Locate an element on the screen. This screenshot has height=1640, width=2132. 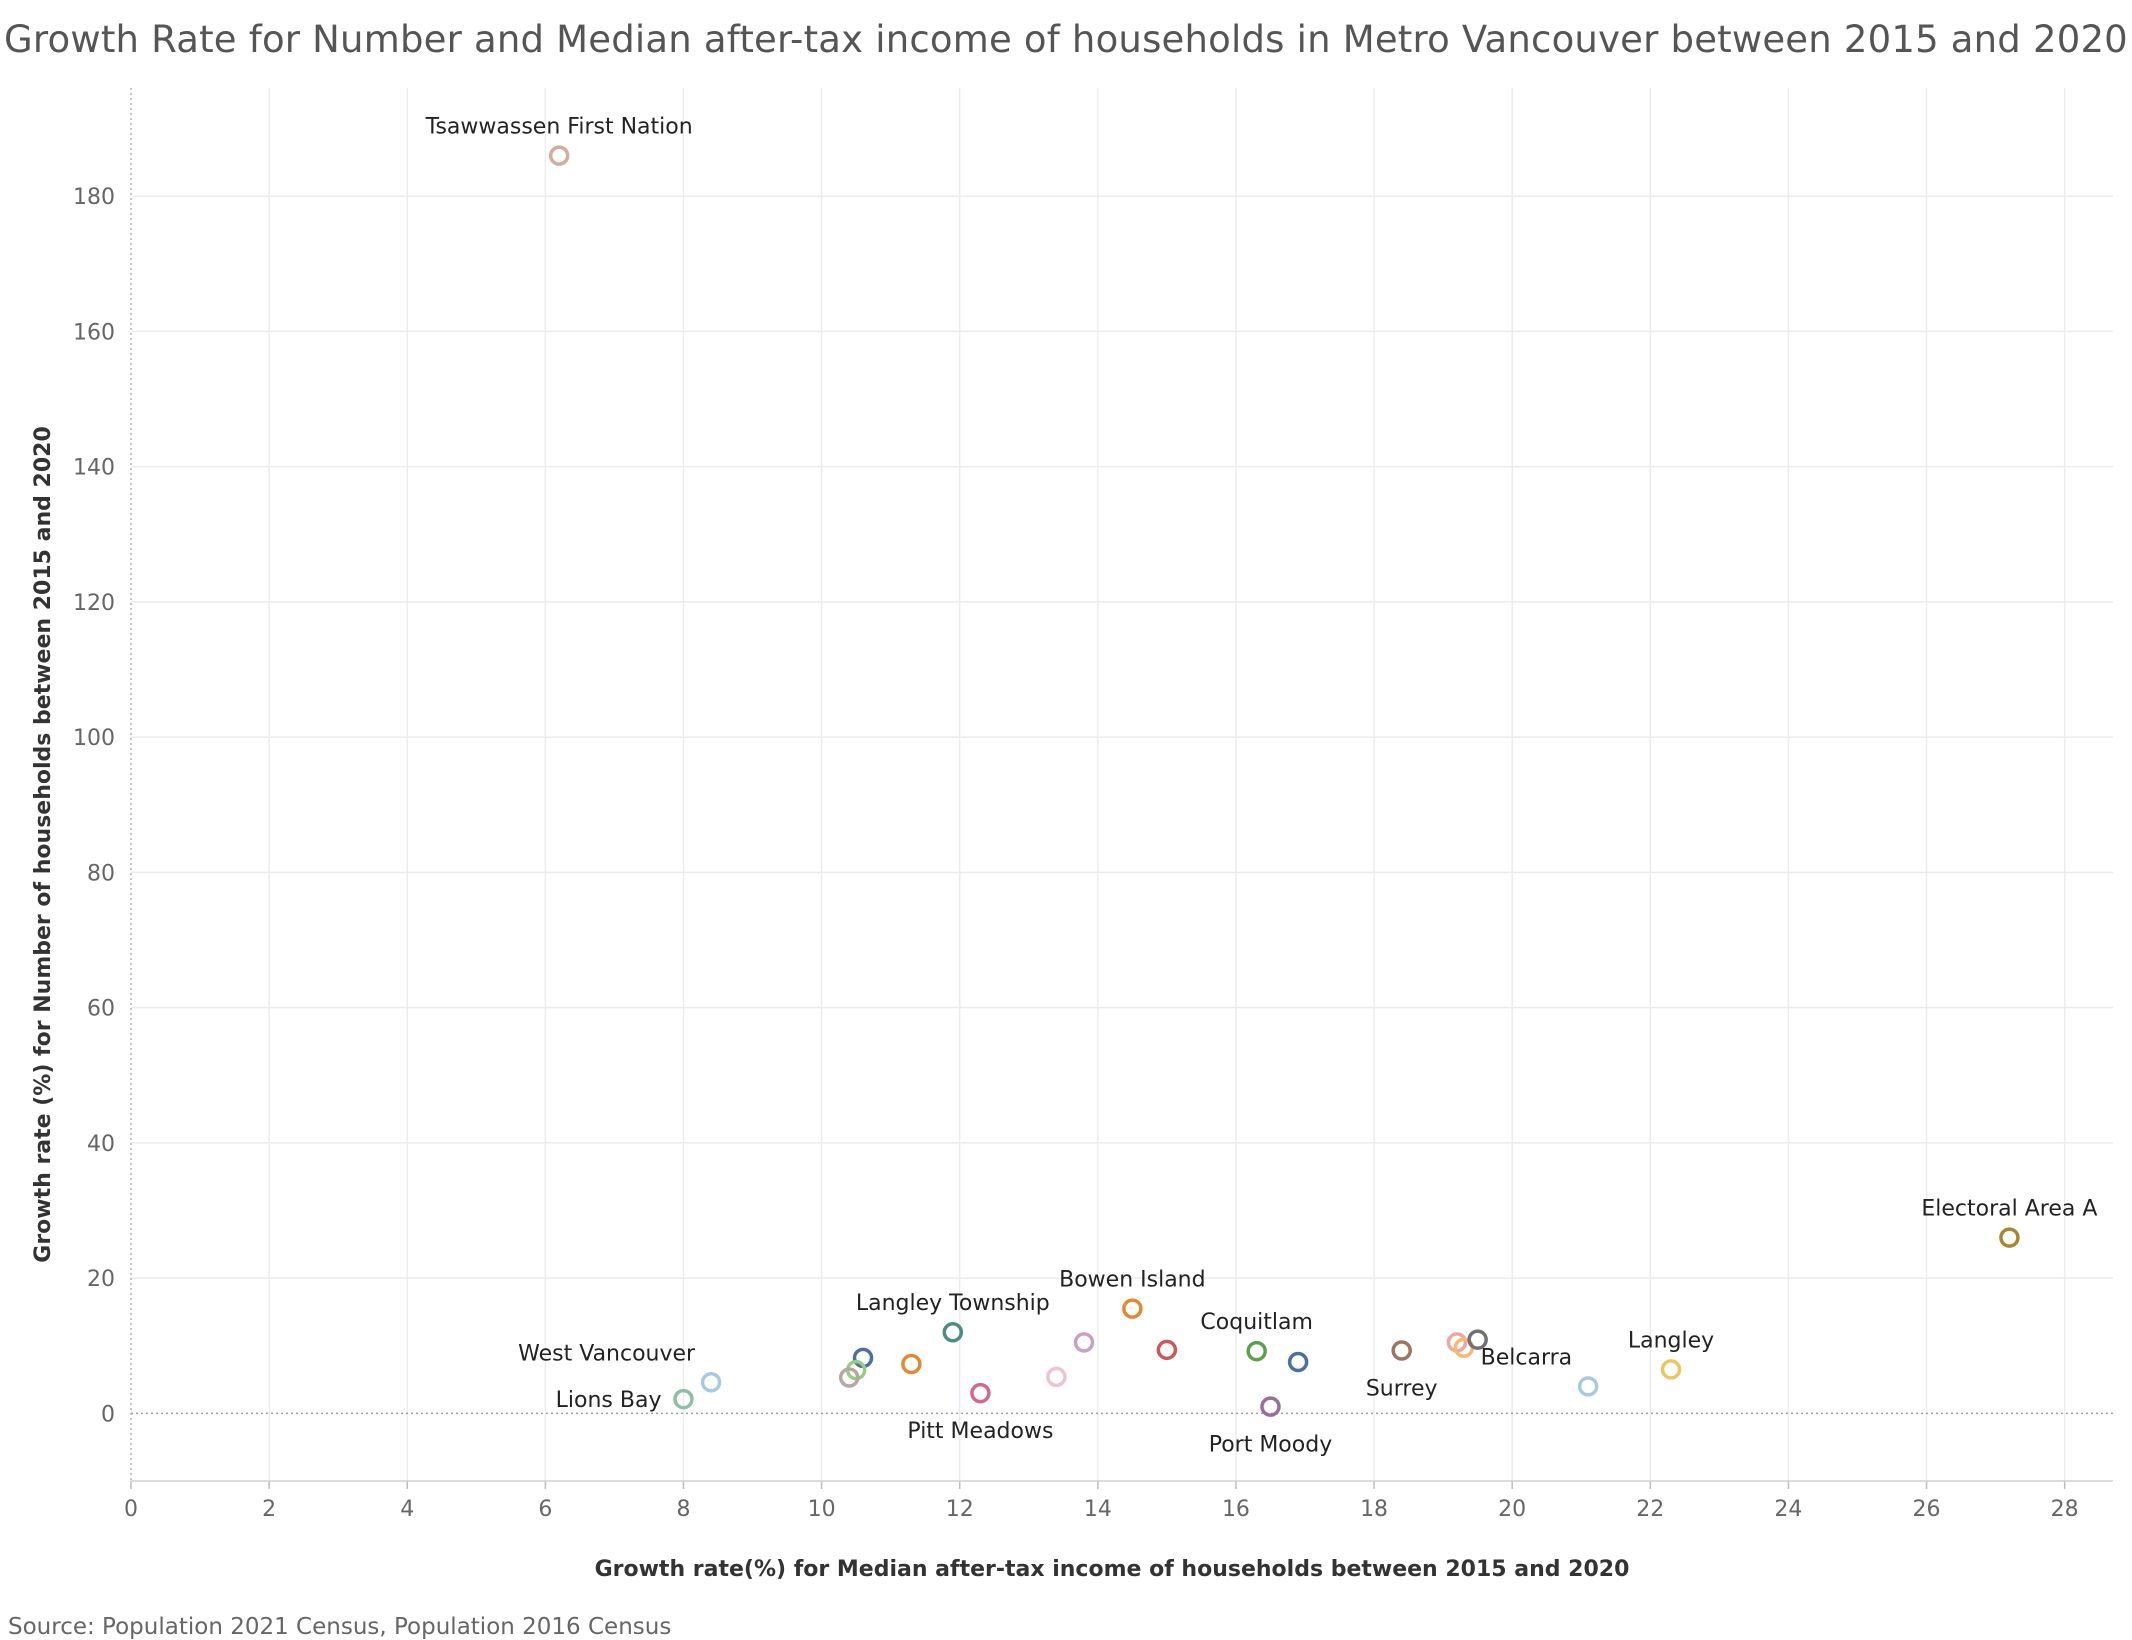
x-tick-label: 8 is located at coordinates (683, 1509).